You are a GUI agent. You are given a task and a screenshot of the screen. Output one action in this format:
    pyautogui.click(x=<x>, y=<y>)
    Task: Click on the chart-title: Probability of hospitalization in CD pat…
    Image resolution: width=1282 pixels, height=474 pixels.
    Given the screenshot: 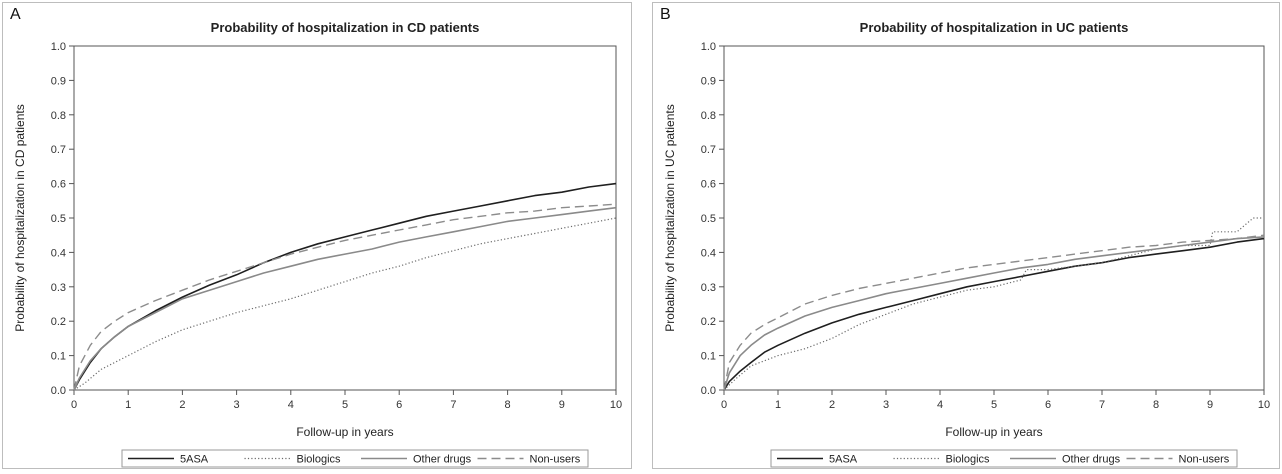 What is the action you would take?
    pyautogui.click(x=345, y=27)
    